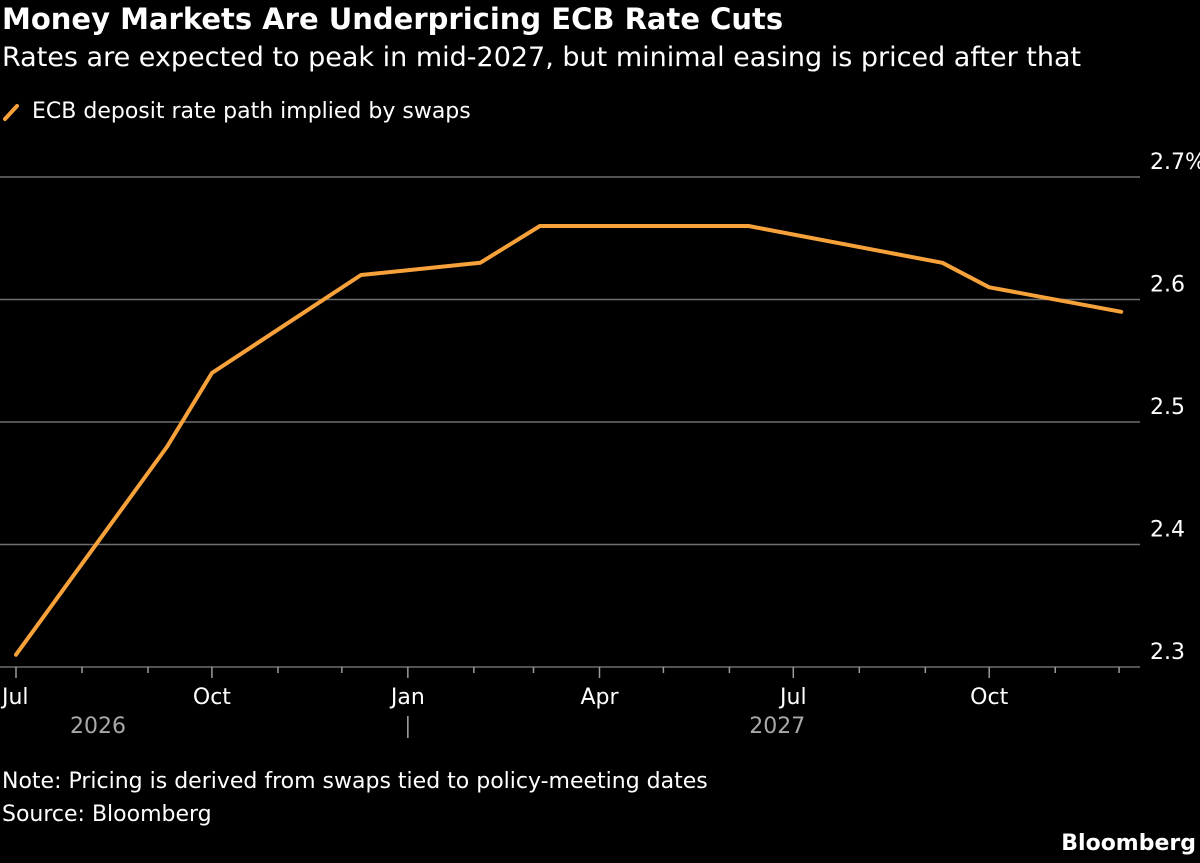  What do you see at coordinates (1167, 285) in the screenshot?
I see `y-tick-label: 2.6` at bounding box center [1167, 285].